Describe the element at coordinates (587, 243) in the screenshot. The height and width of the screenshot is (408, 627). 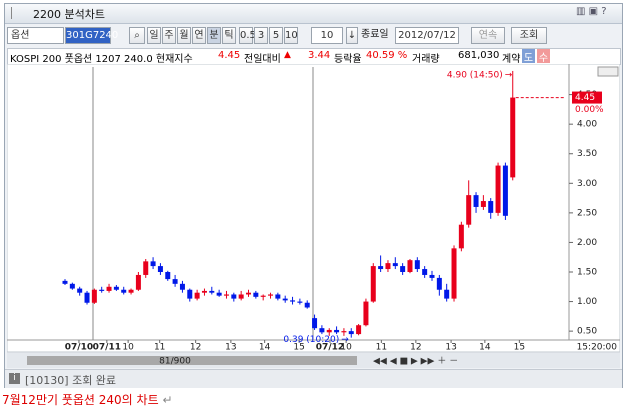
I see `y-tick-label: 2.00` at that location.